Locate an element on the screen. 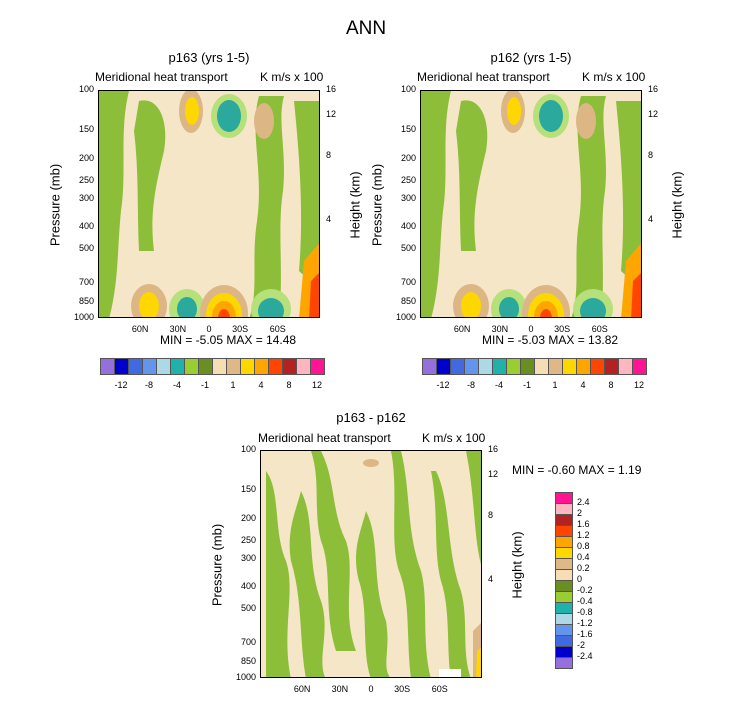 This screenshot has width=732, height=701. panel1-colorbar is located at coordinates (212, 366).